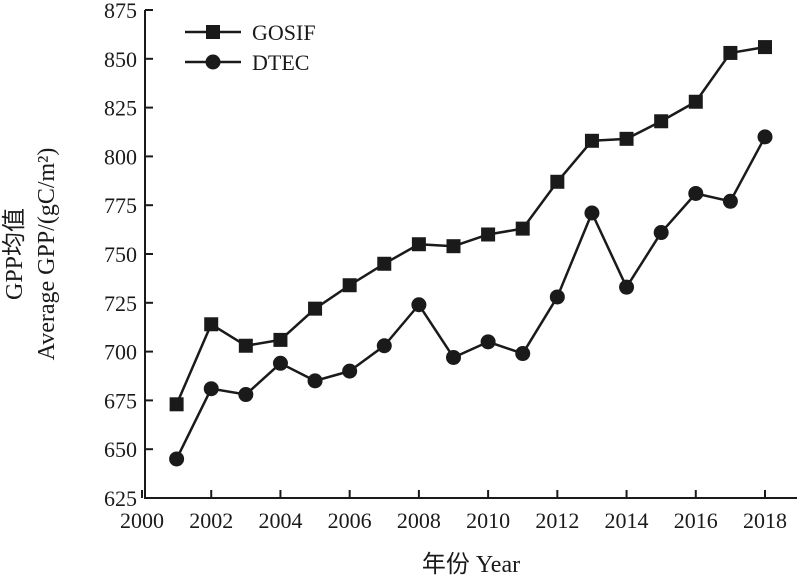 The image size is (800, 582). What do you see at coordinates (627, 287) in the screenshot?
I see `point-dtec-2014` at bounding box center [627, 287].